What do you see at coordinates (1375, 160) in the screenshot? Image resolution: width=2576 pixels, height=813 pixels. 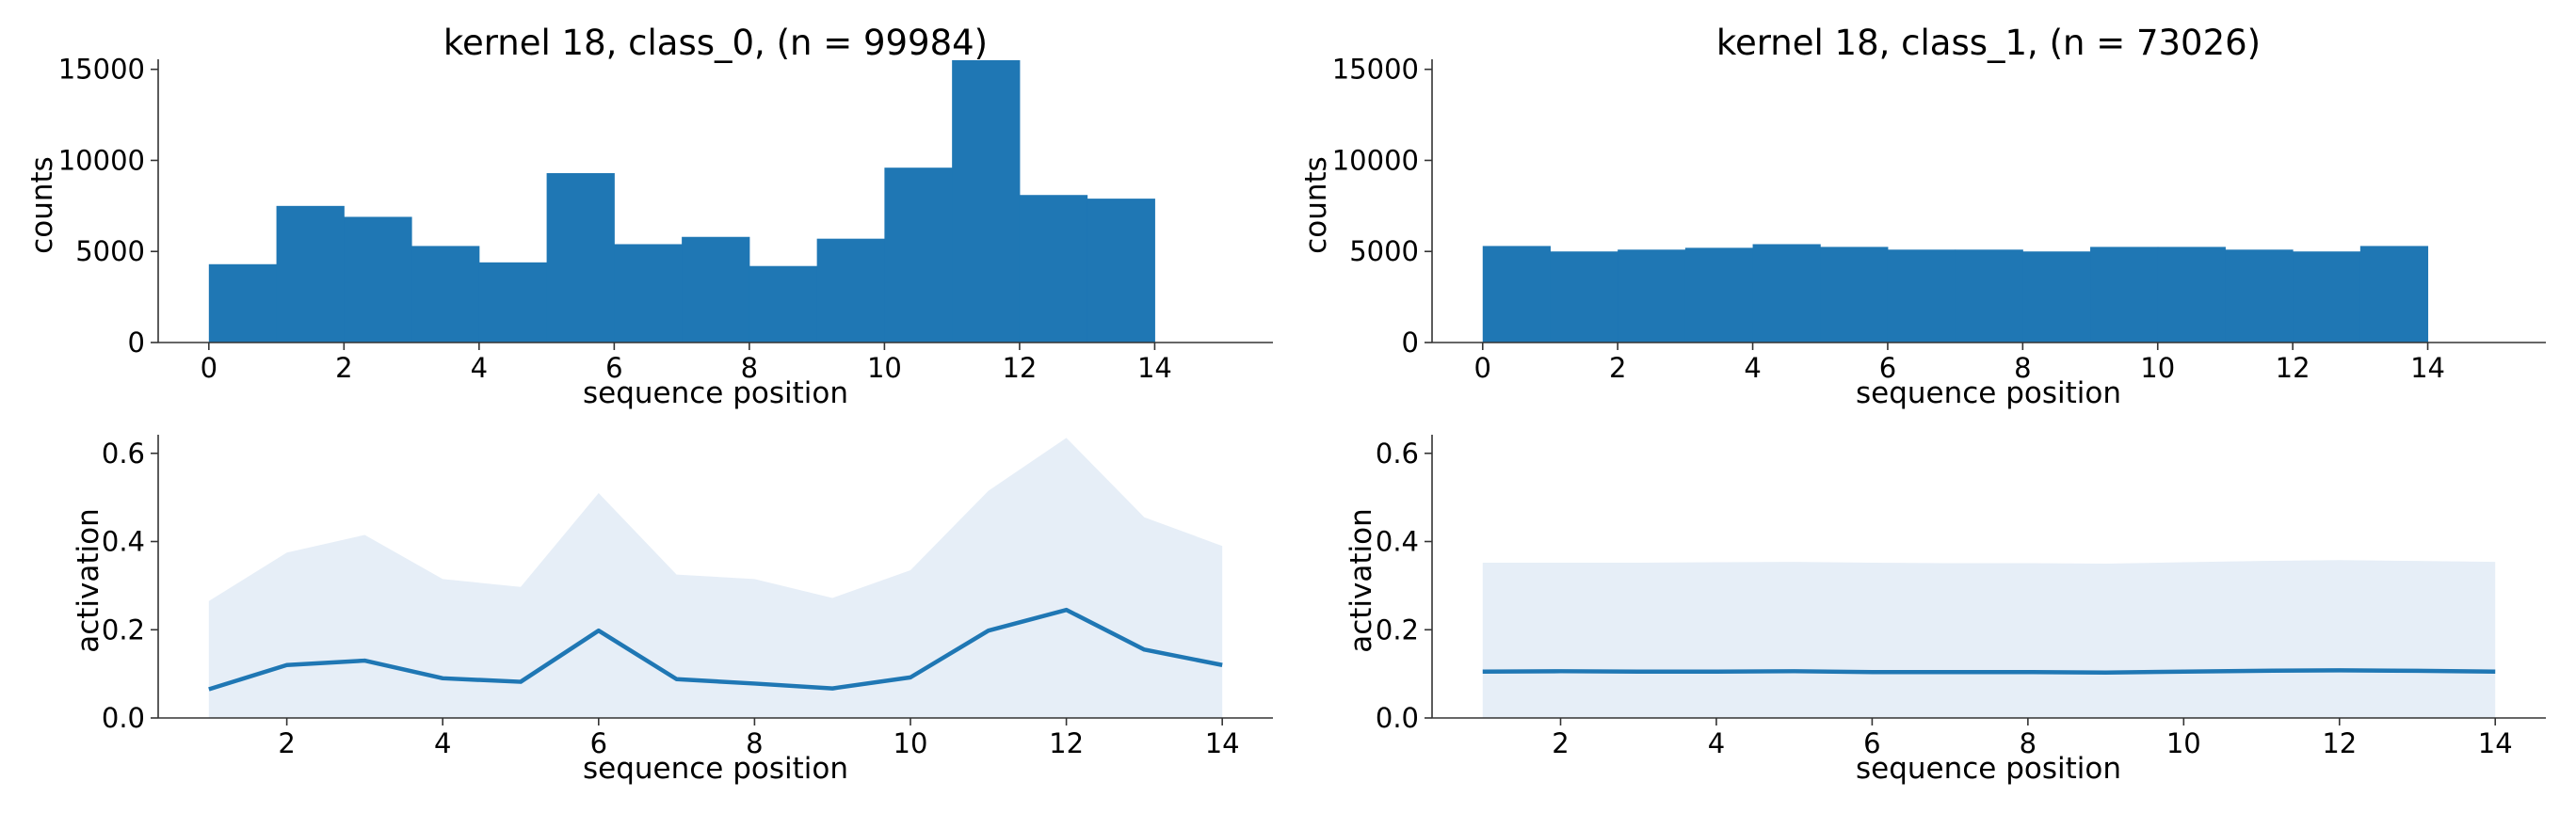 I see `y-tick-label-class1: 10000` at bounding box center [1375, 160].